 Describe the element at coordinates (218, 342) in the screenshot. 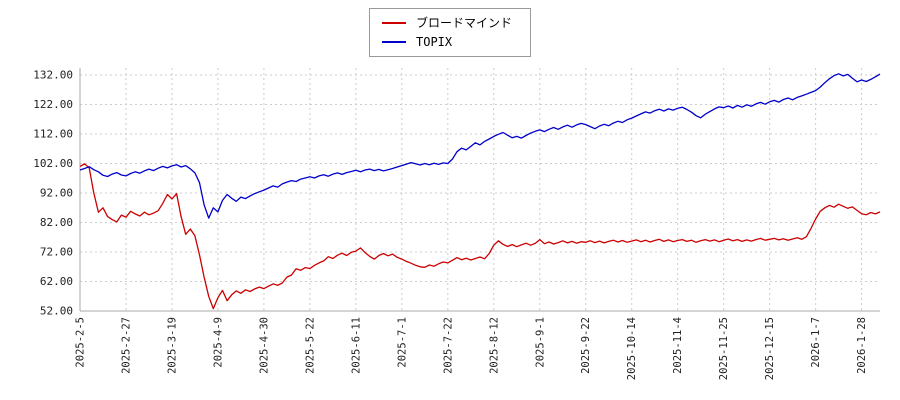

I see `x-tick-label: 2025-4-9` at that location.